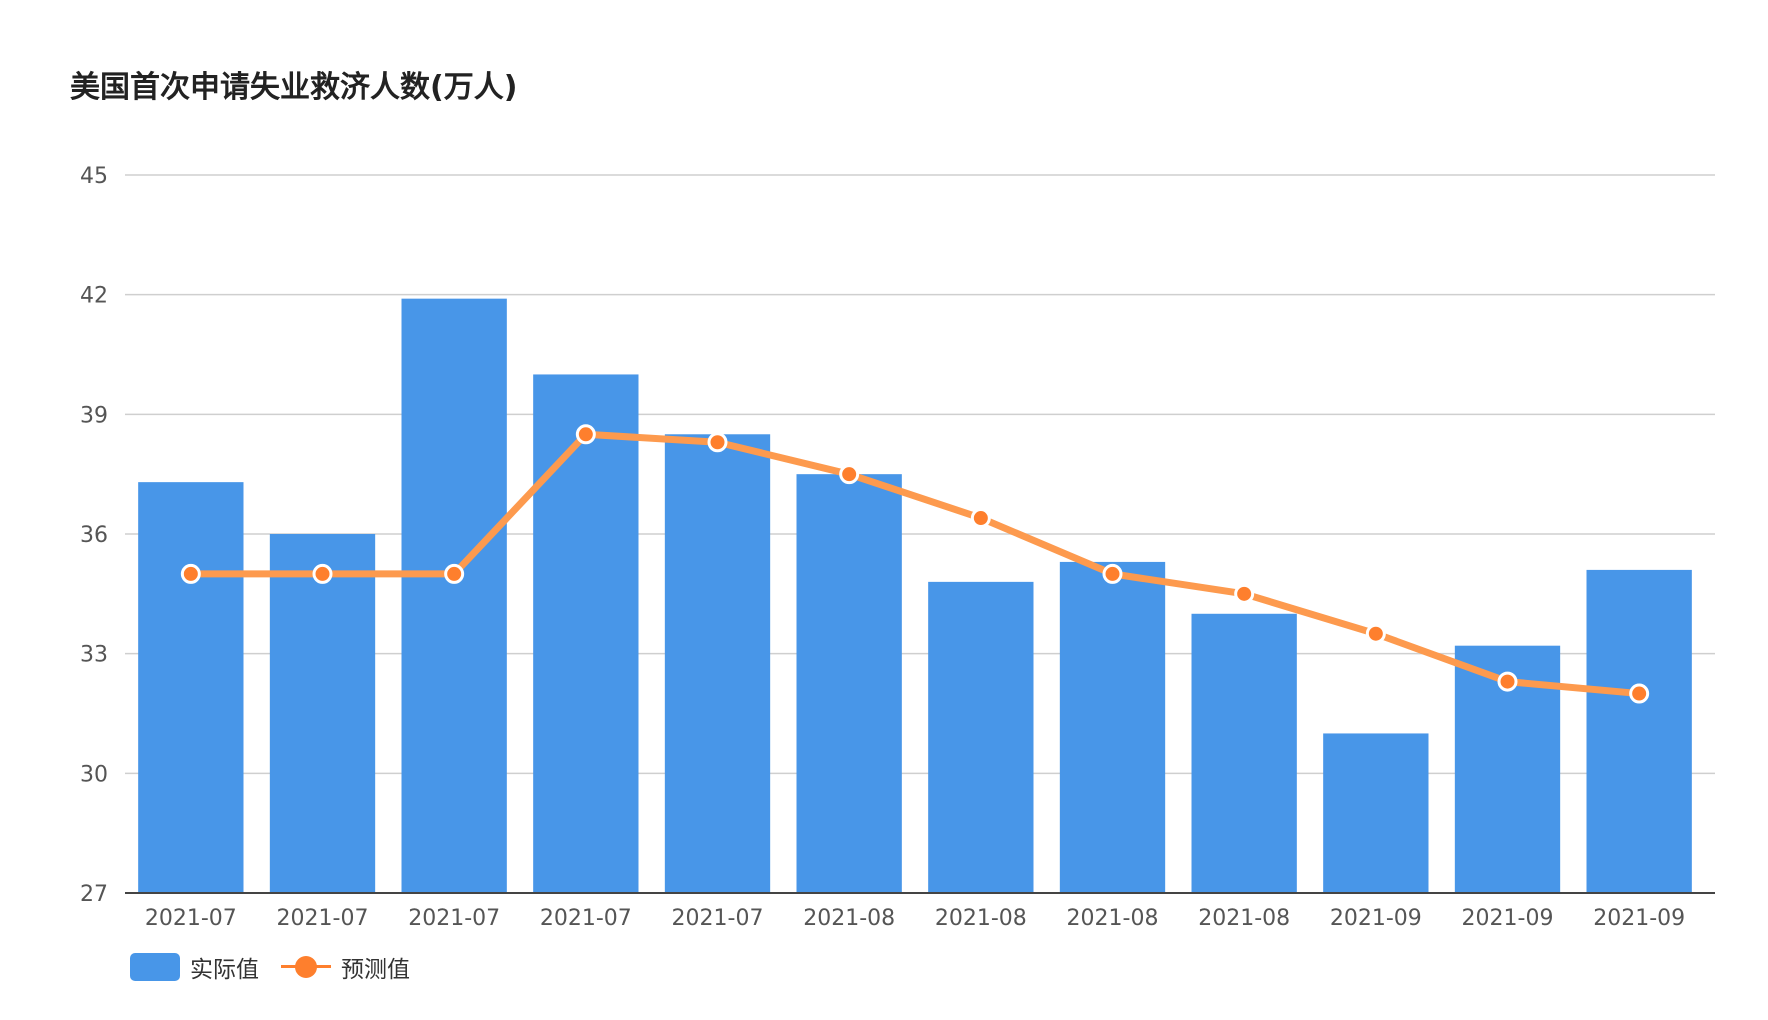 The width and height of the screenshot is (1768, 1020). I want to click on y-axis-ticks: 27 30 33 36 39 42 45, so click(94, 535).